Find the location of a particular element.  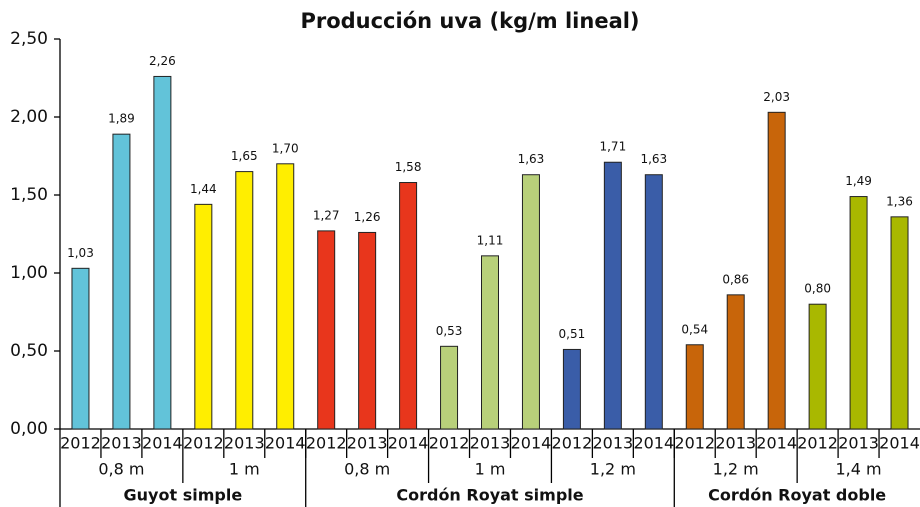

group-label: Cordón Royat doble is located at coordinates (797, 495).